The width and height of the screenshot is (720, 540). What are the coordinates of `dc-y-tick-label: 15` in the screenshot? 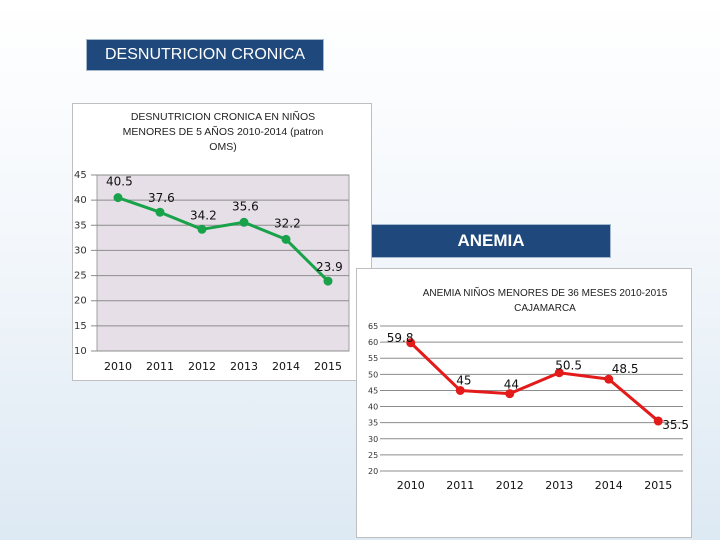 It's located at (80, 326).